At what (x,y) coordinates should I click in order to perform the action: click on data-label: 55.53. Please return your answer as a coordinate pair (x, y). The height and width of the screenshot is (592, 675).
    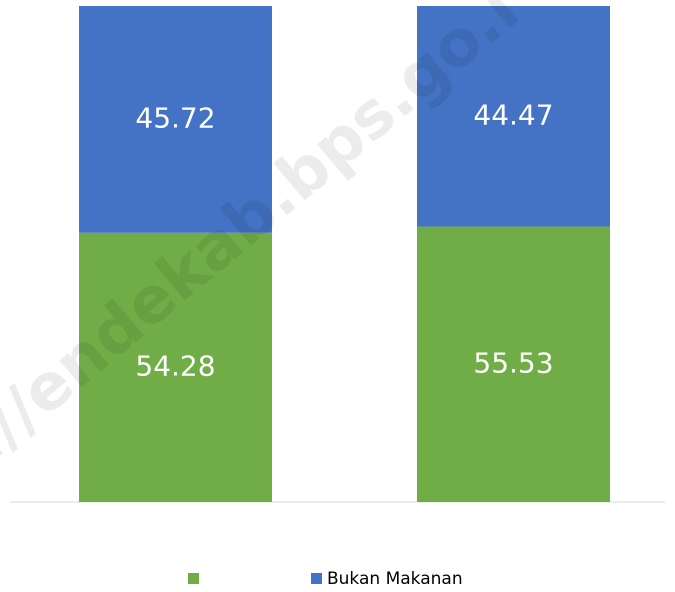
    Looking at the image, I should click on (513, 362).